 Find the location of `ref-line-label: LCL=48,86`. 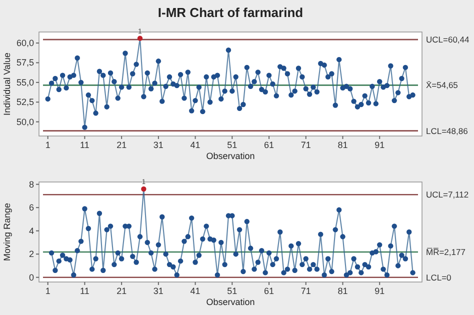

ref-line-label: LCL=48,86 is located at coordinates (447, 131).